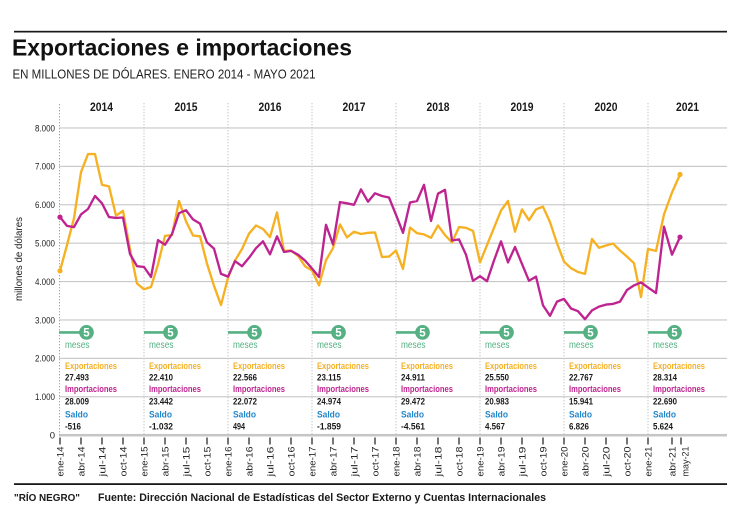 This screenshot has height=520, width=747. What do you see at coordinates (45, 244) in the screenshot?
I see `svg-text: 5.000` at bounding box center [45, 244].